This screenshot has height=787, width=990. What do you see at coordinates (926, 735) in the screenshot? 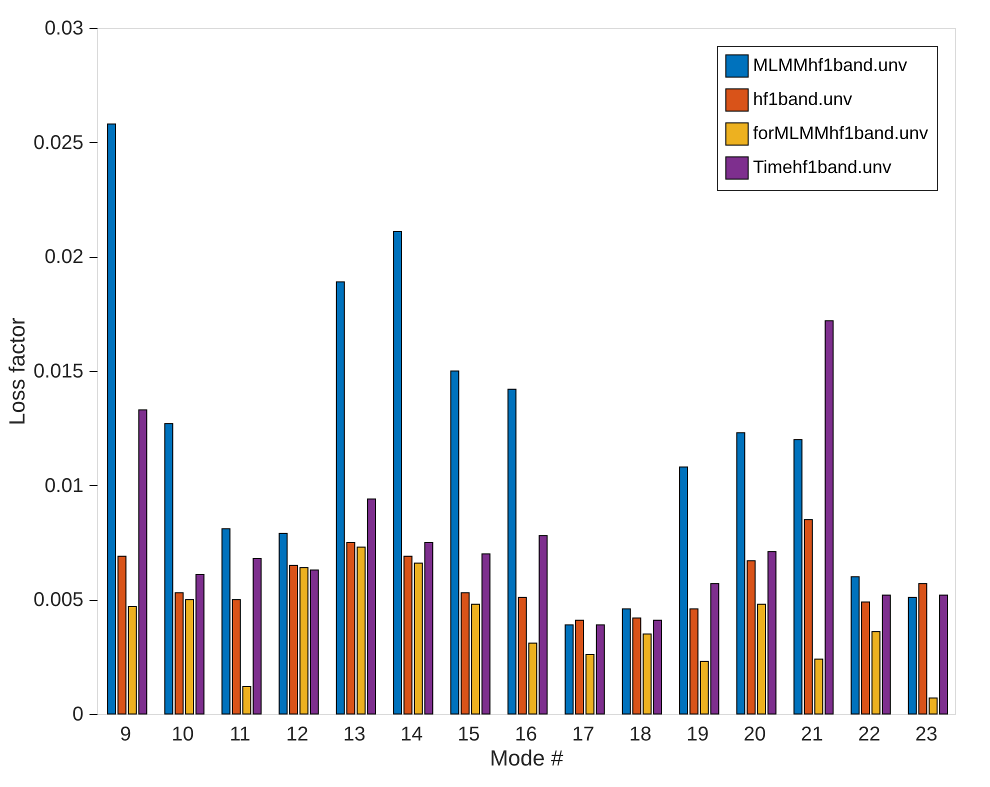
I see `x-tick-label: 23` at bounding box center [926, 735].